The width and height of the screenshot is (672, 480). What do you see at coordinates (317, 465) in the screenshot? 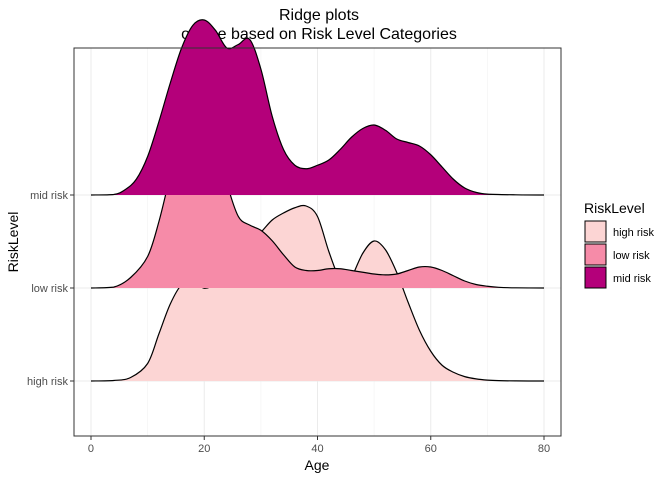
I see `x-axis-title: Age` at bounding box center [317, 465].